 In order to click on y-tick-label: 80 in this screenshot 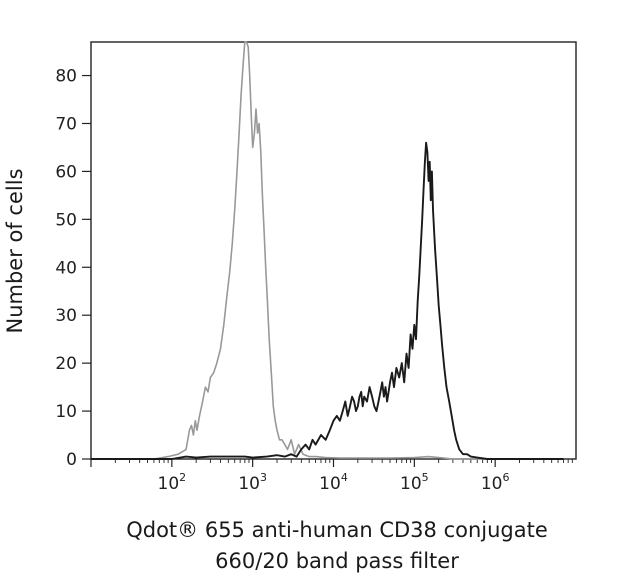, I will do `click(66, 77)`.